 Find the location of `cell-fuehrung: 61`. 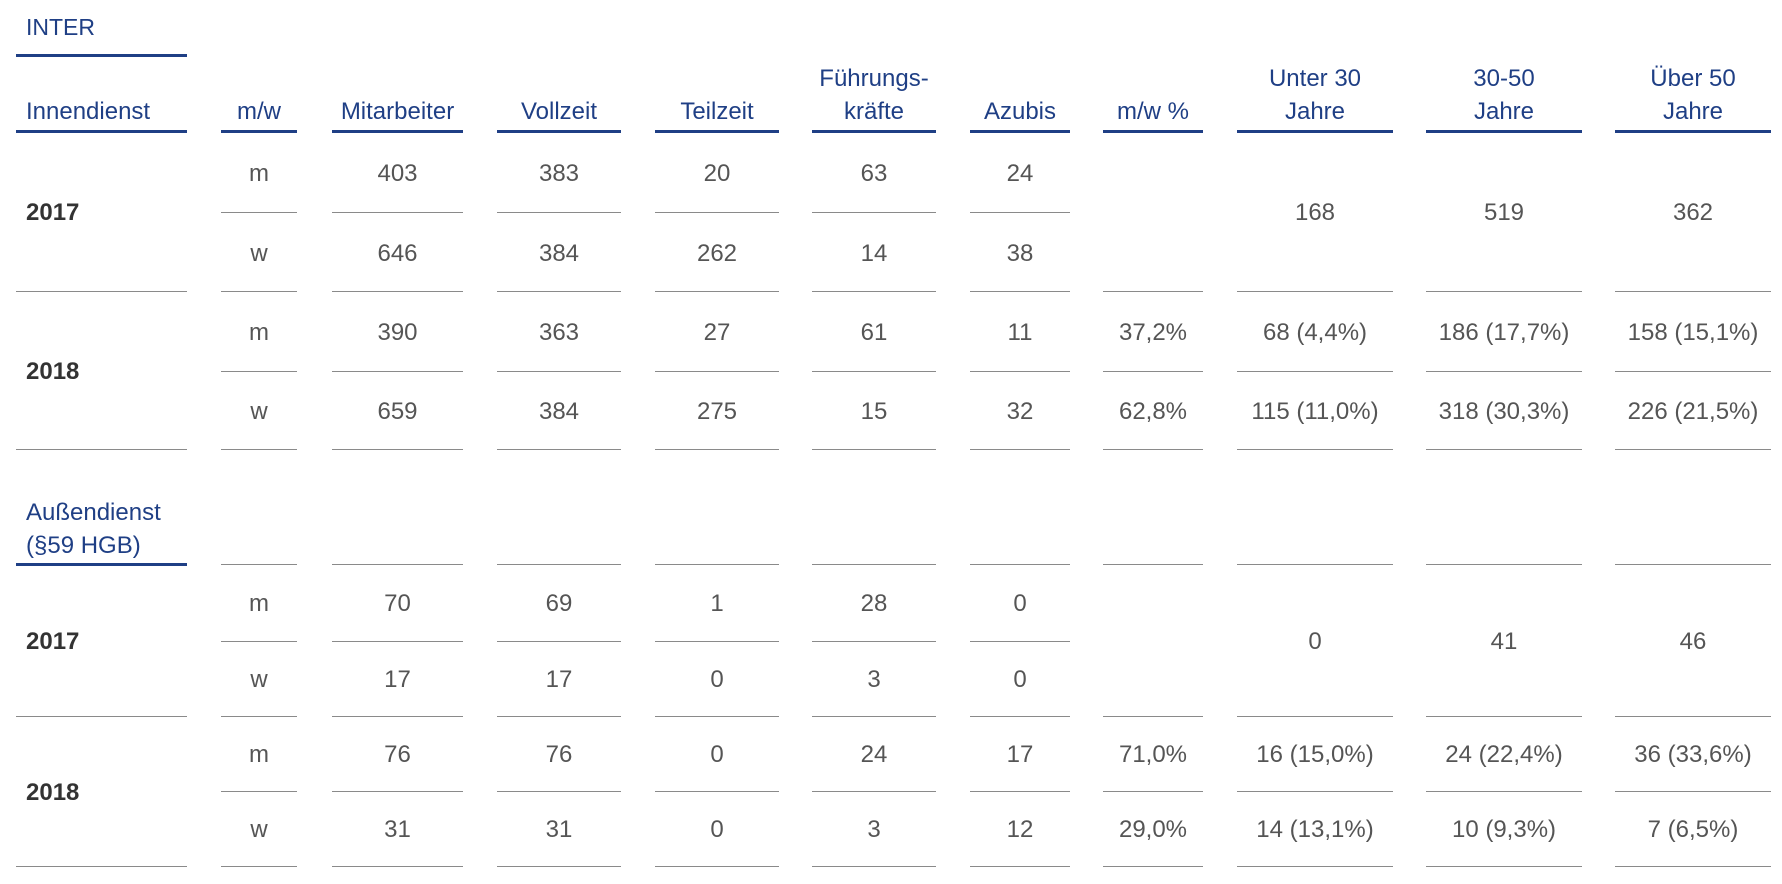

cell-fuehrung: 61 is located at coordinates (874, 332).